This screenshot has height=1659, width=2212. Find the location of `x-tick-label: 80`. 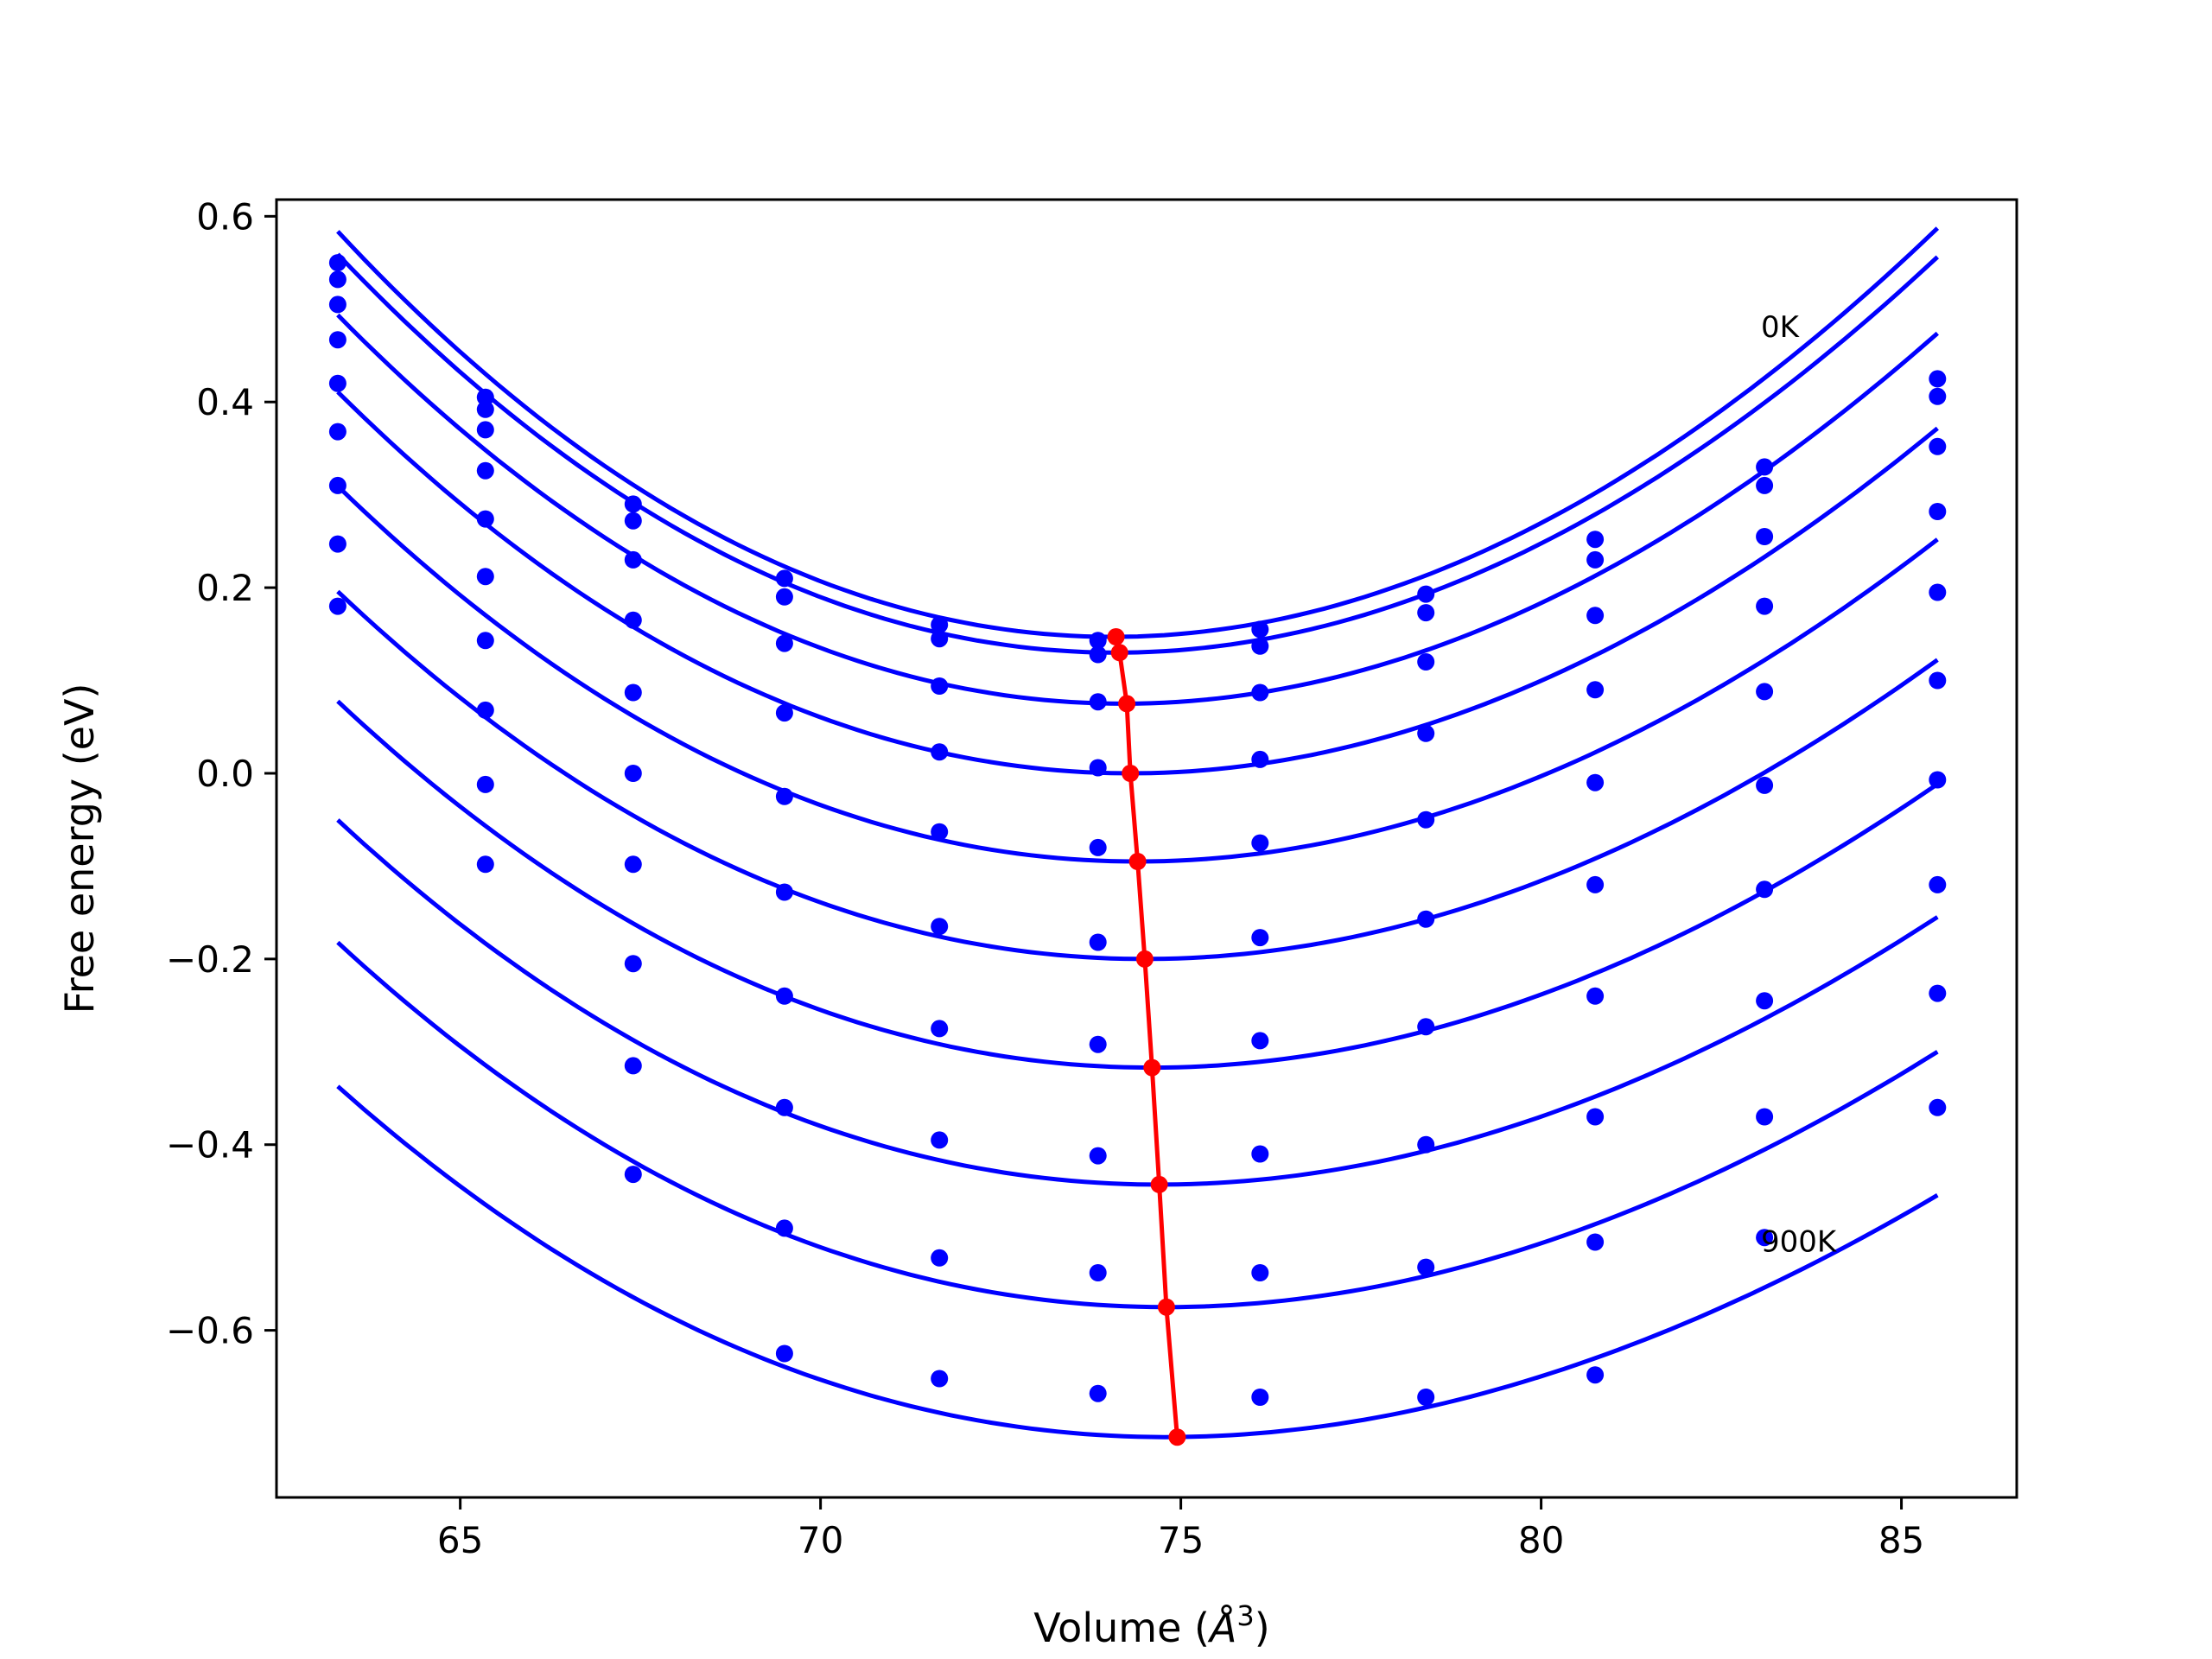

x-tick-label: 80 is located at coordinates (1541, 1540).